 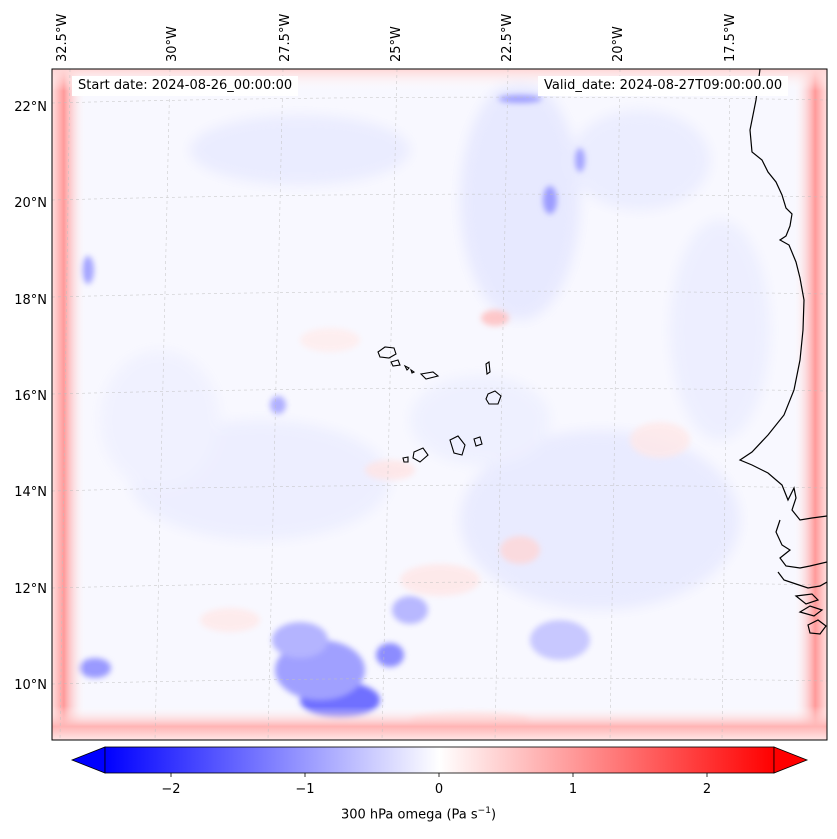 What do you see at coordinates (507, 38) in the screenshot?
I see `lon-label: 22.5°W` at bounding box center [507, 38].